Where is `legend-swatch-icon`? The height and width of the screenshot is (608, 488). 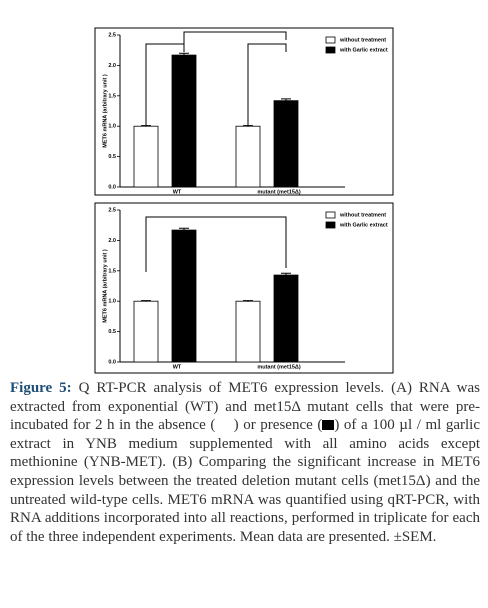 legend-swatch-icon is located at coordinates (328, 425).